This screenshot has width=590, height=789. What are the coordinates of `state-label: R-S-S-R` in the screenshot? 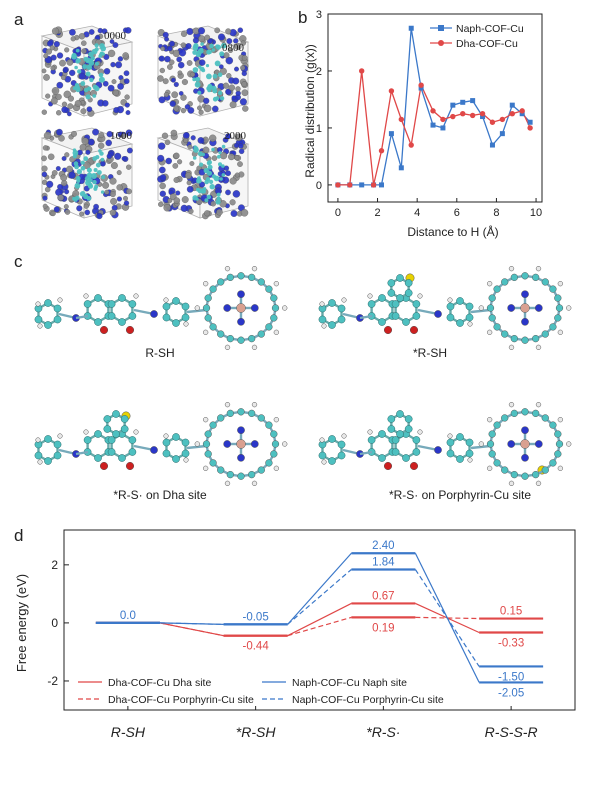 It's located at (511, 732).